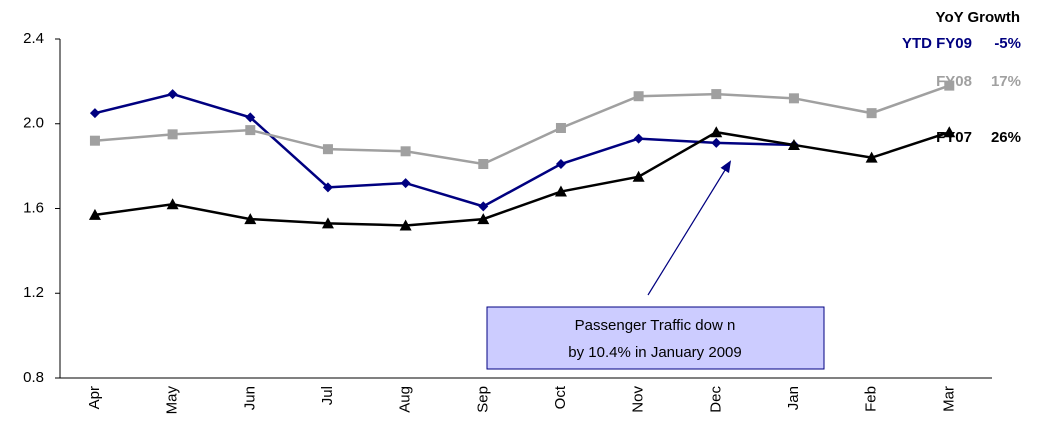  What do you see at coordinates (638, 399) in the screenshot?
I see `x-tick-label: Nov` at bounding box center [638, 399].